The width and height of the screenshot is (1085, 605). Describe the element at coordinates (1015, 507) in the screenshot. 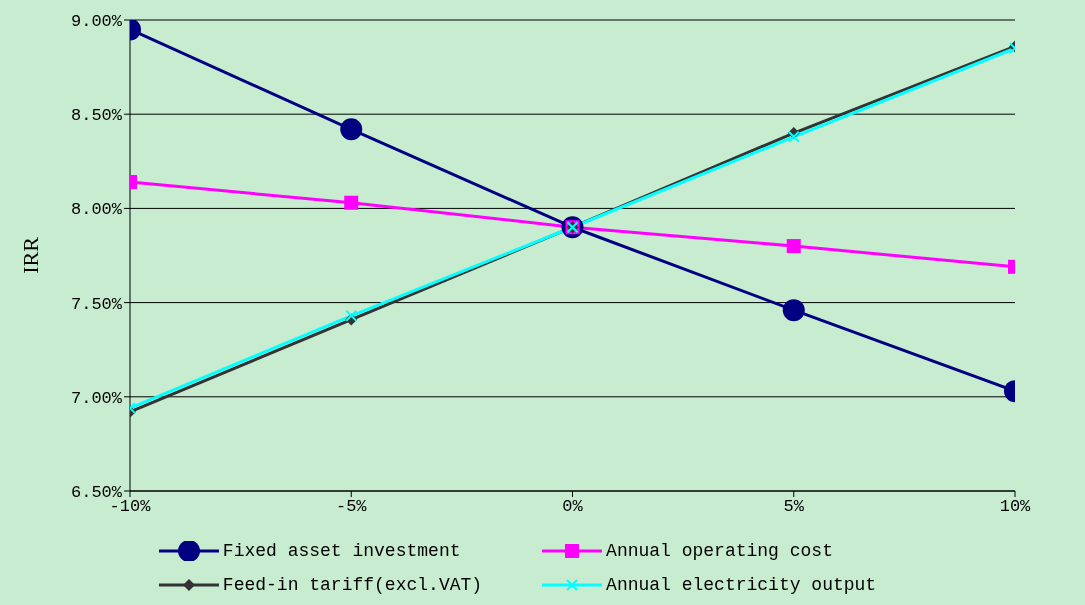

I see `x-tick-label: 10%` at that location.